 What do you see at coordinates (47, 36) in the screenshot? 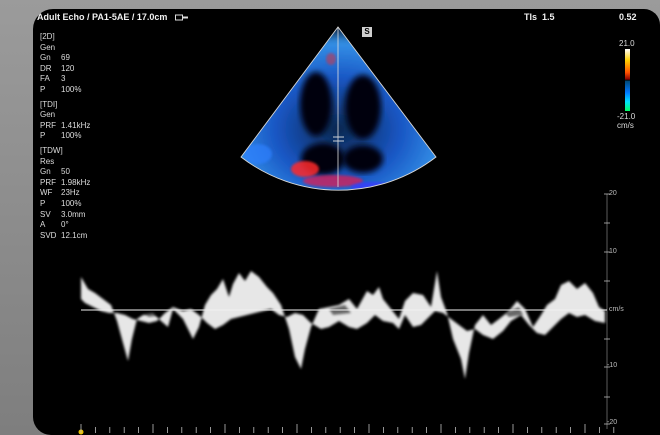
I see `param-2d-header: [2D]` at bounding box center [47, 36].